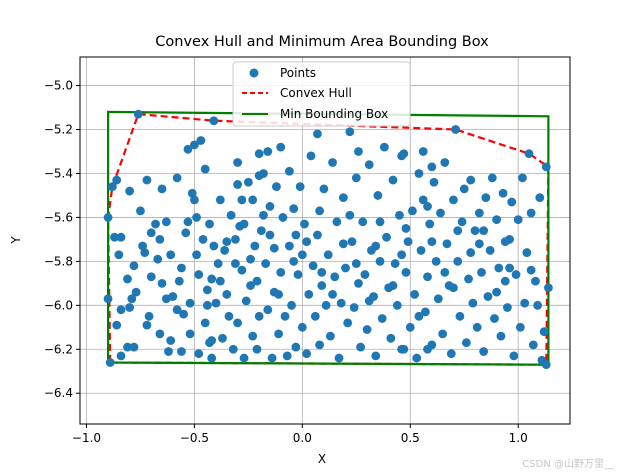 Image resolution: width=620 pixels, height=474 pixels. Describe the element at coordinates (298, 73) in the screenshot. I see `legend-points-label: Points` at that location.